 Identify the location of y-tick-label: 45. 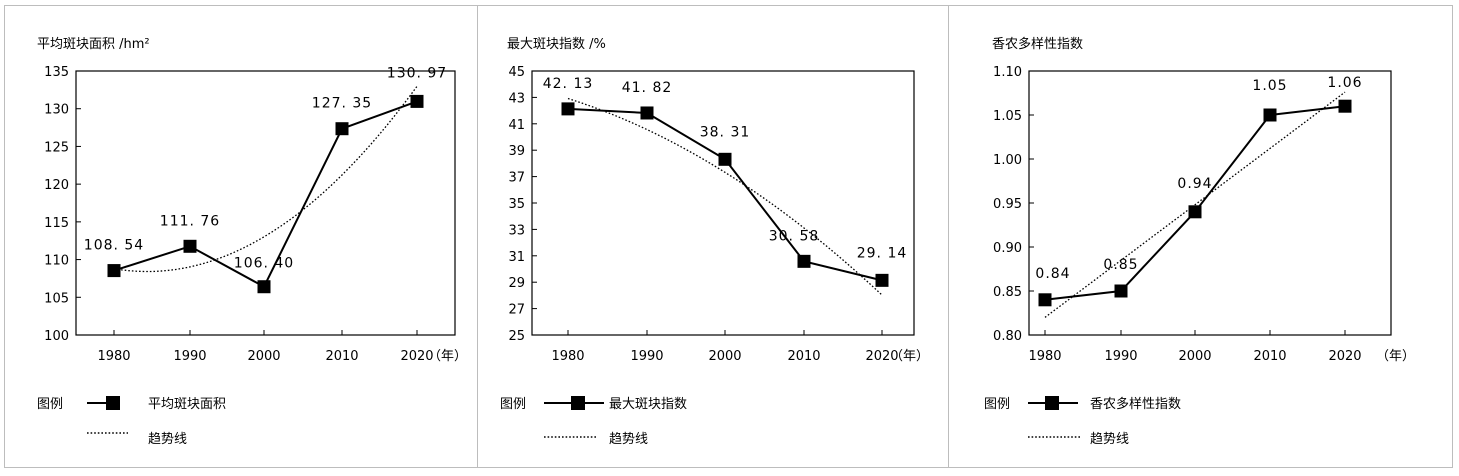
(516, 72).